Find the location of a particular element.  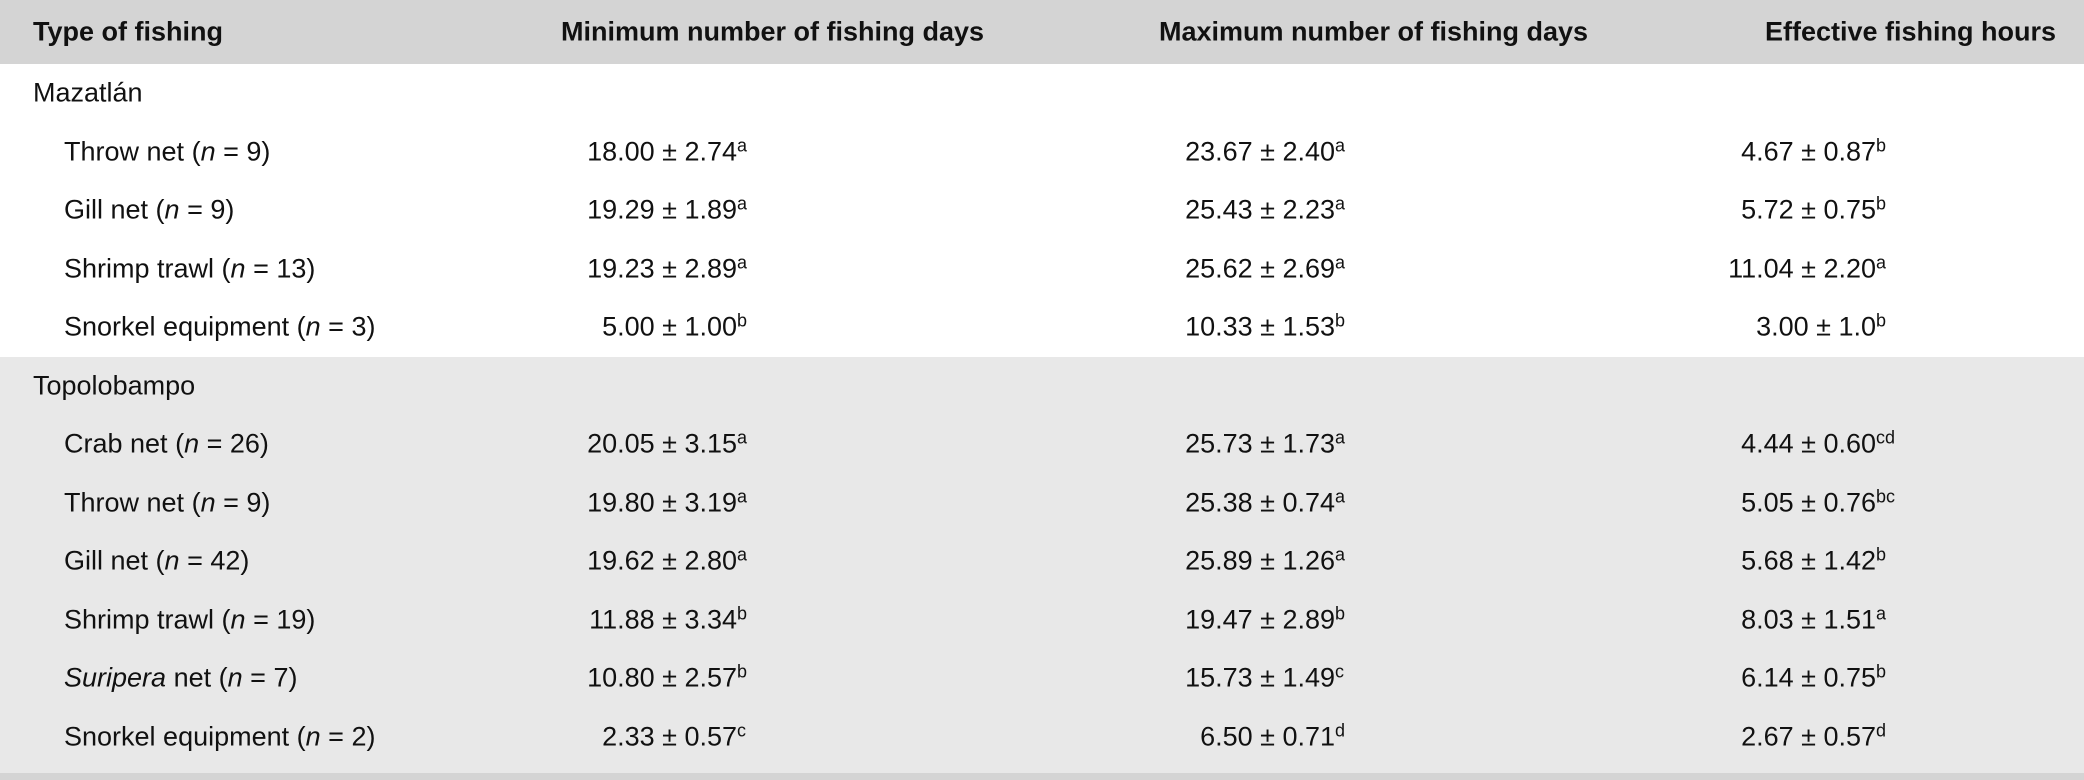

min-days-cell: 2.33 ± 0.57c is located at coordinates (653, 736).